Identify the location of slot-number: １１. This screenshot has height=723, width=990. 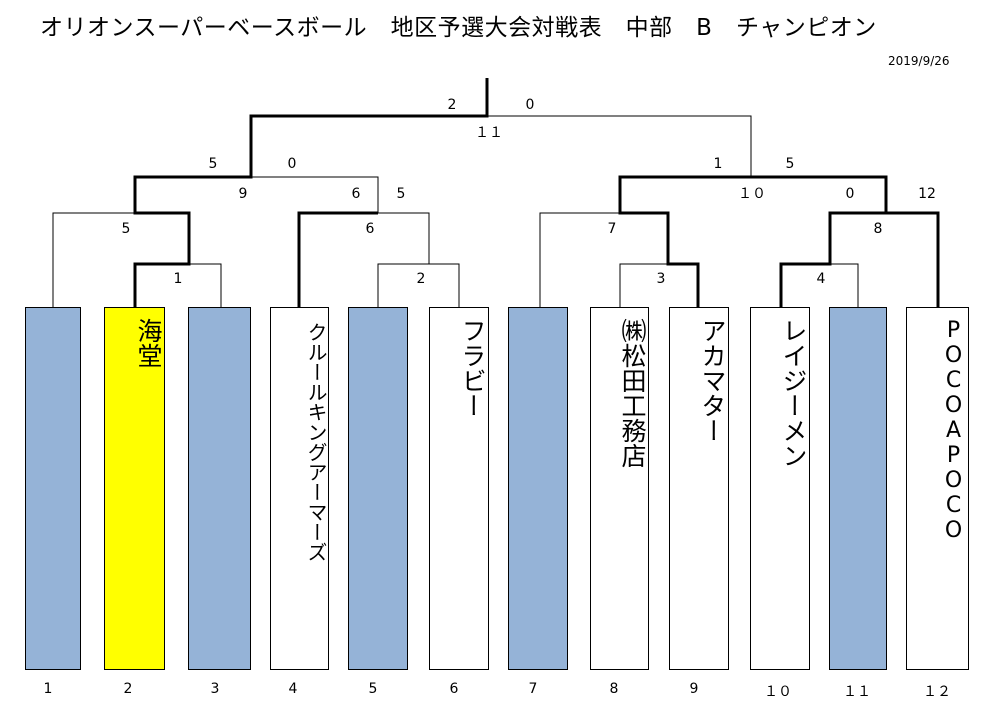
(857, 692).